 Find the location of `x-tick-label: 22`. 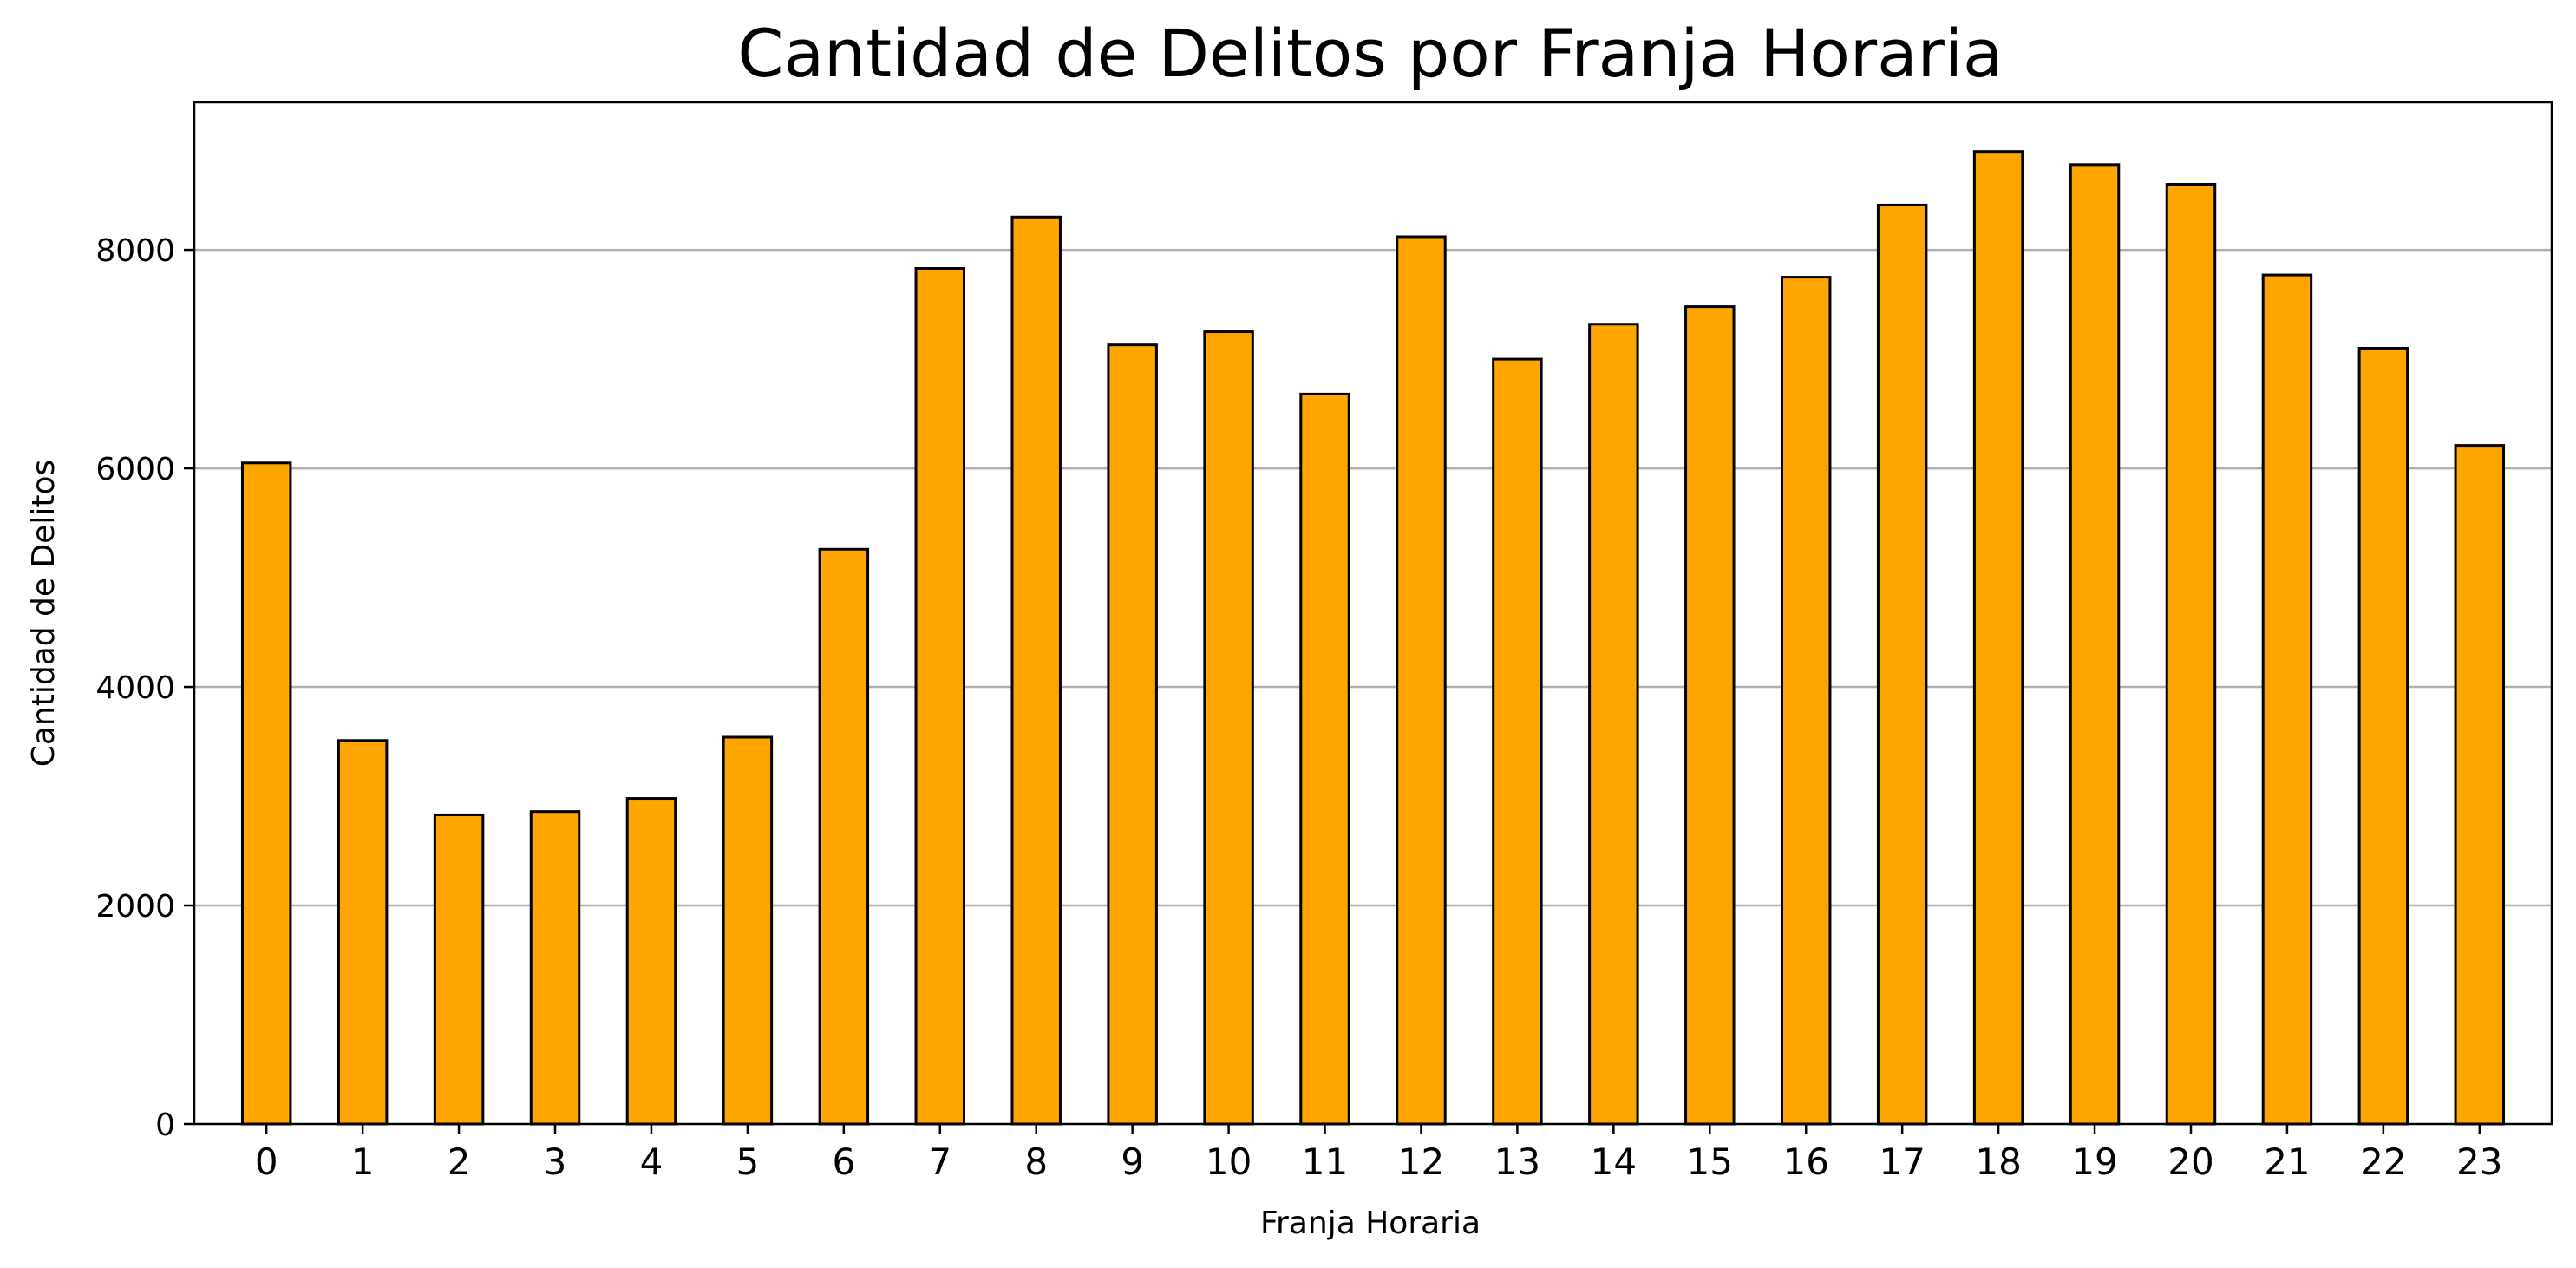

x-tick-label: 22 is located at coordinates (2383, 1162).